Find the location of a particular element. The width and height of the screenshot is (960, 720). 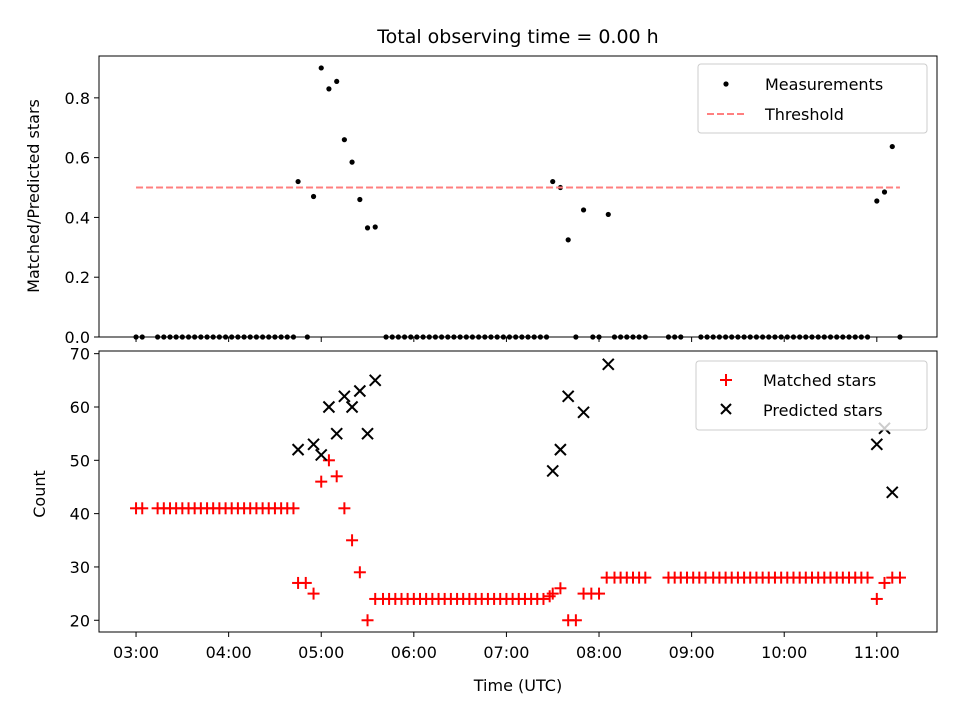

bottom-y-tick-label: 40 is located at coordinates (80, 514).